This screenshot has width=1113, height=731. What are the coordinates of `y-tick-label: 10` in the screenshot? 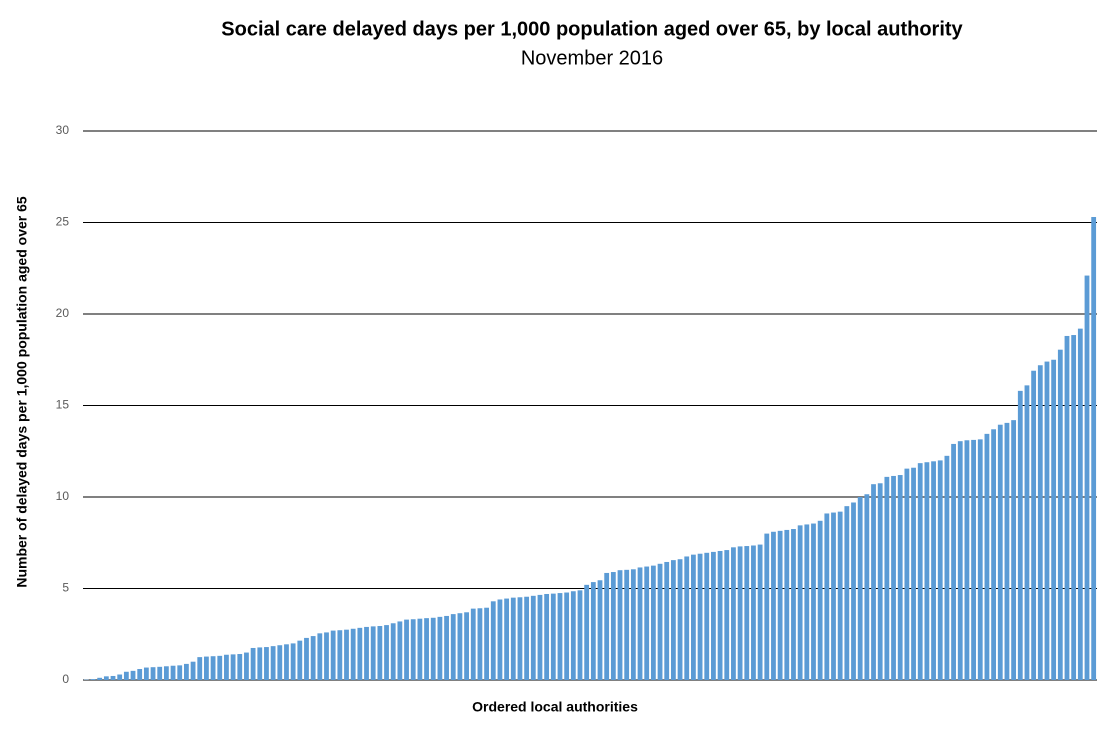 It's located at (63, 496).